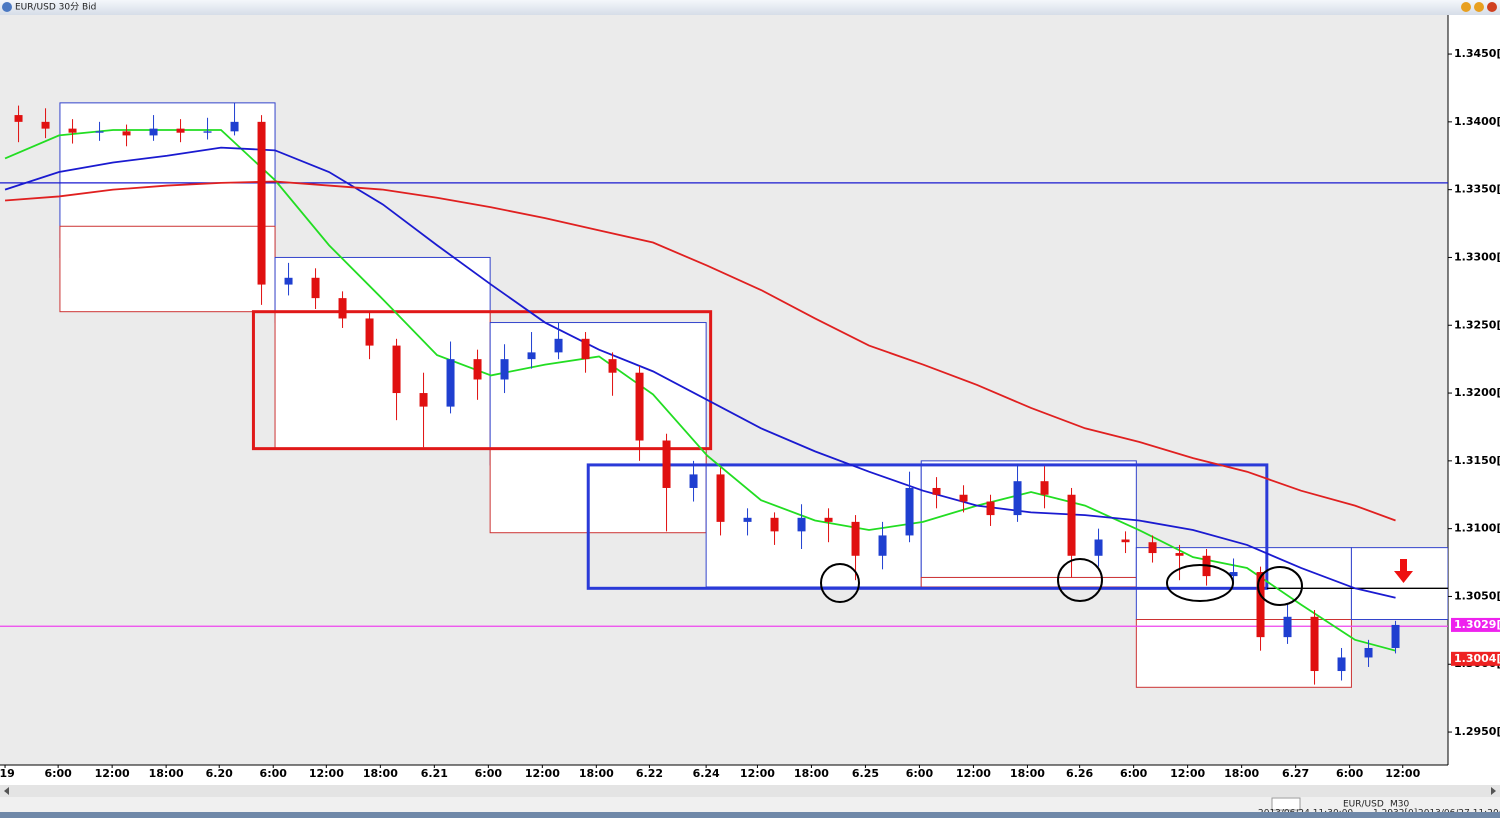 This screenshot has width=1500, height=818. I want to click on title-bar, so click(750, 7).